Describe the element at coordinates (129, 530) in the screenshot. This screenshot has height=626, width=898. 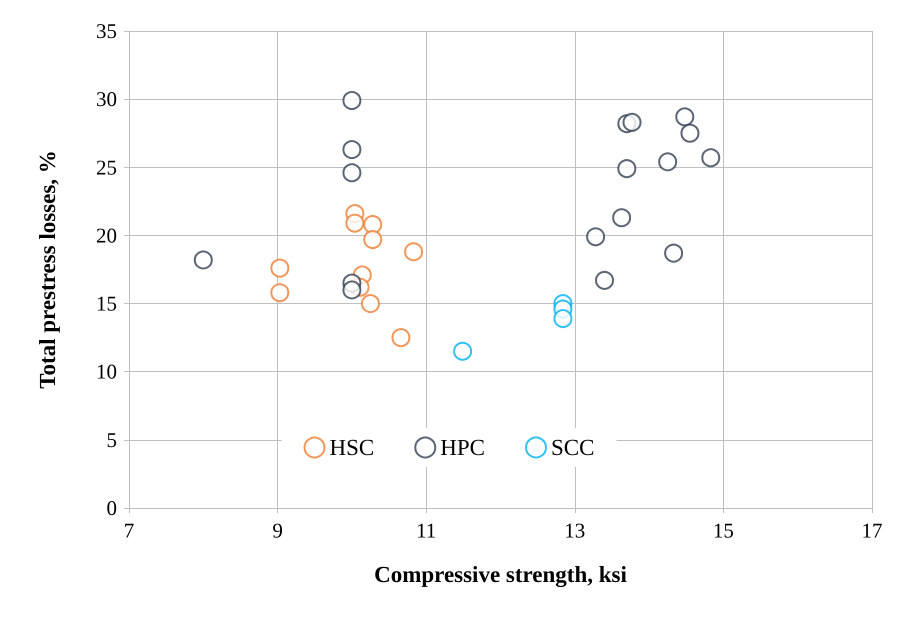
I see `x-tick-label: 7` at that location.